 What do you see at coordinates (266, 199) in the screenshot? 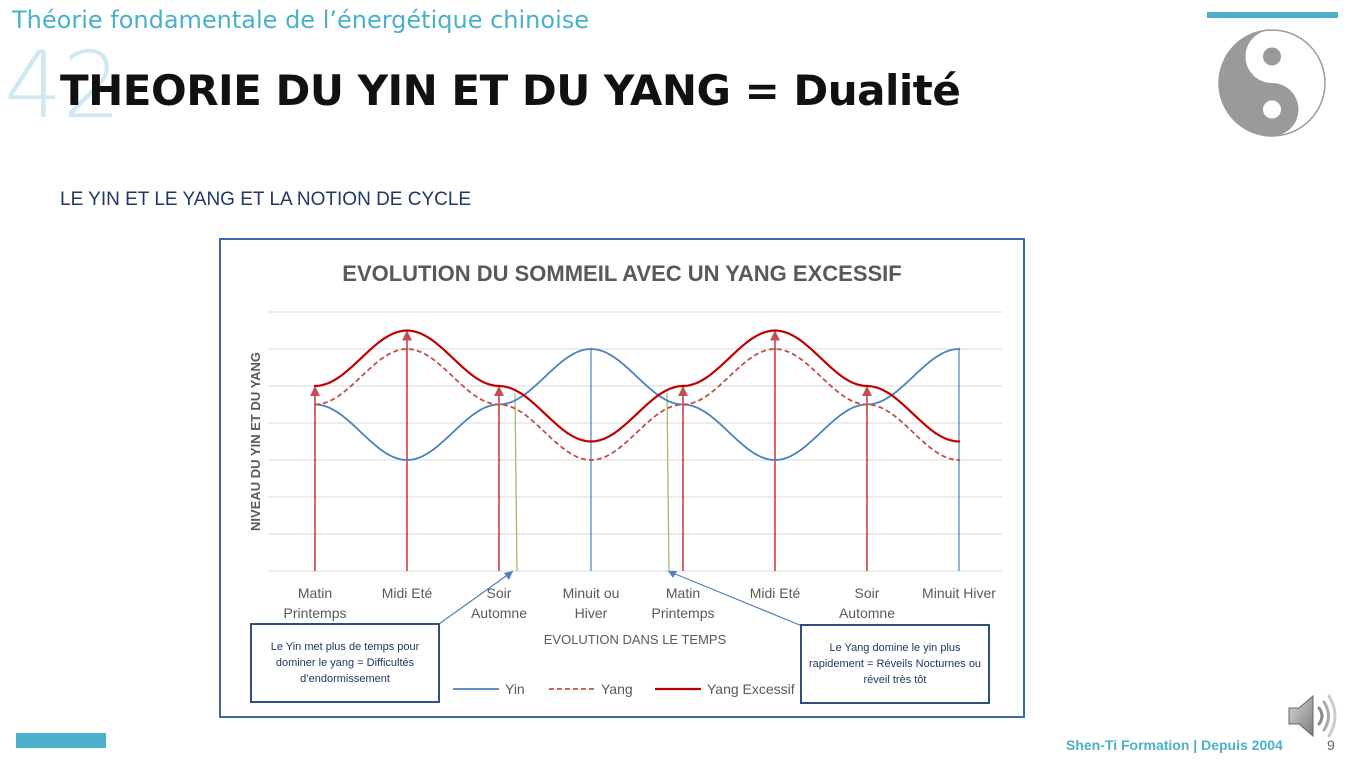
I see `section-subtitle: LE YIN ET LE YANG ET LA NOTION DE CYCLE` at bounding box center [266, 199].